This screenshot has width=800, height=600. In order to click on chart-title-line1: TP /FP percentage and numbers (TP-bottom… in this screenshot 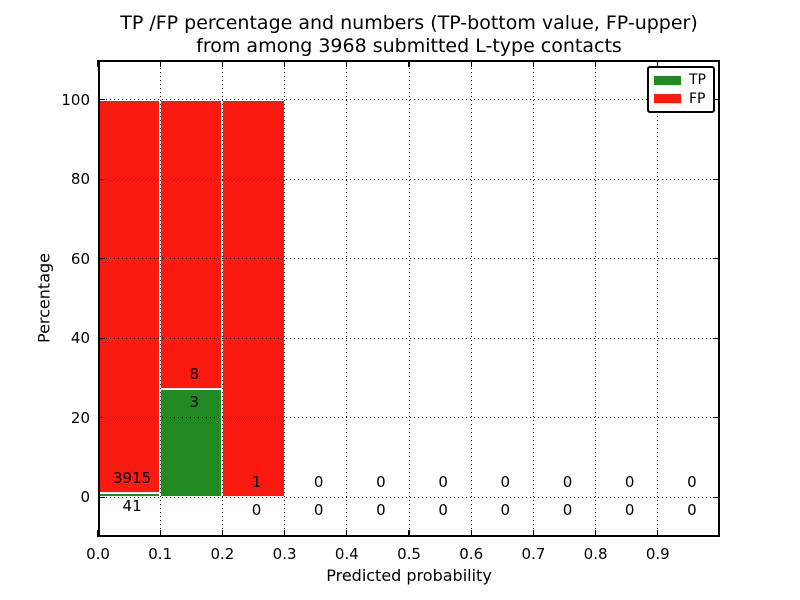, I will do `click(409, 23)`.